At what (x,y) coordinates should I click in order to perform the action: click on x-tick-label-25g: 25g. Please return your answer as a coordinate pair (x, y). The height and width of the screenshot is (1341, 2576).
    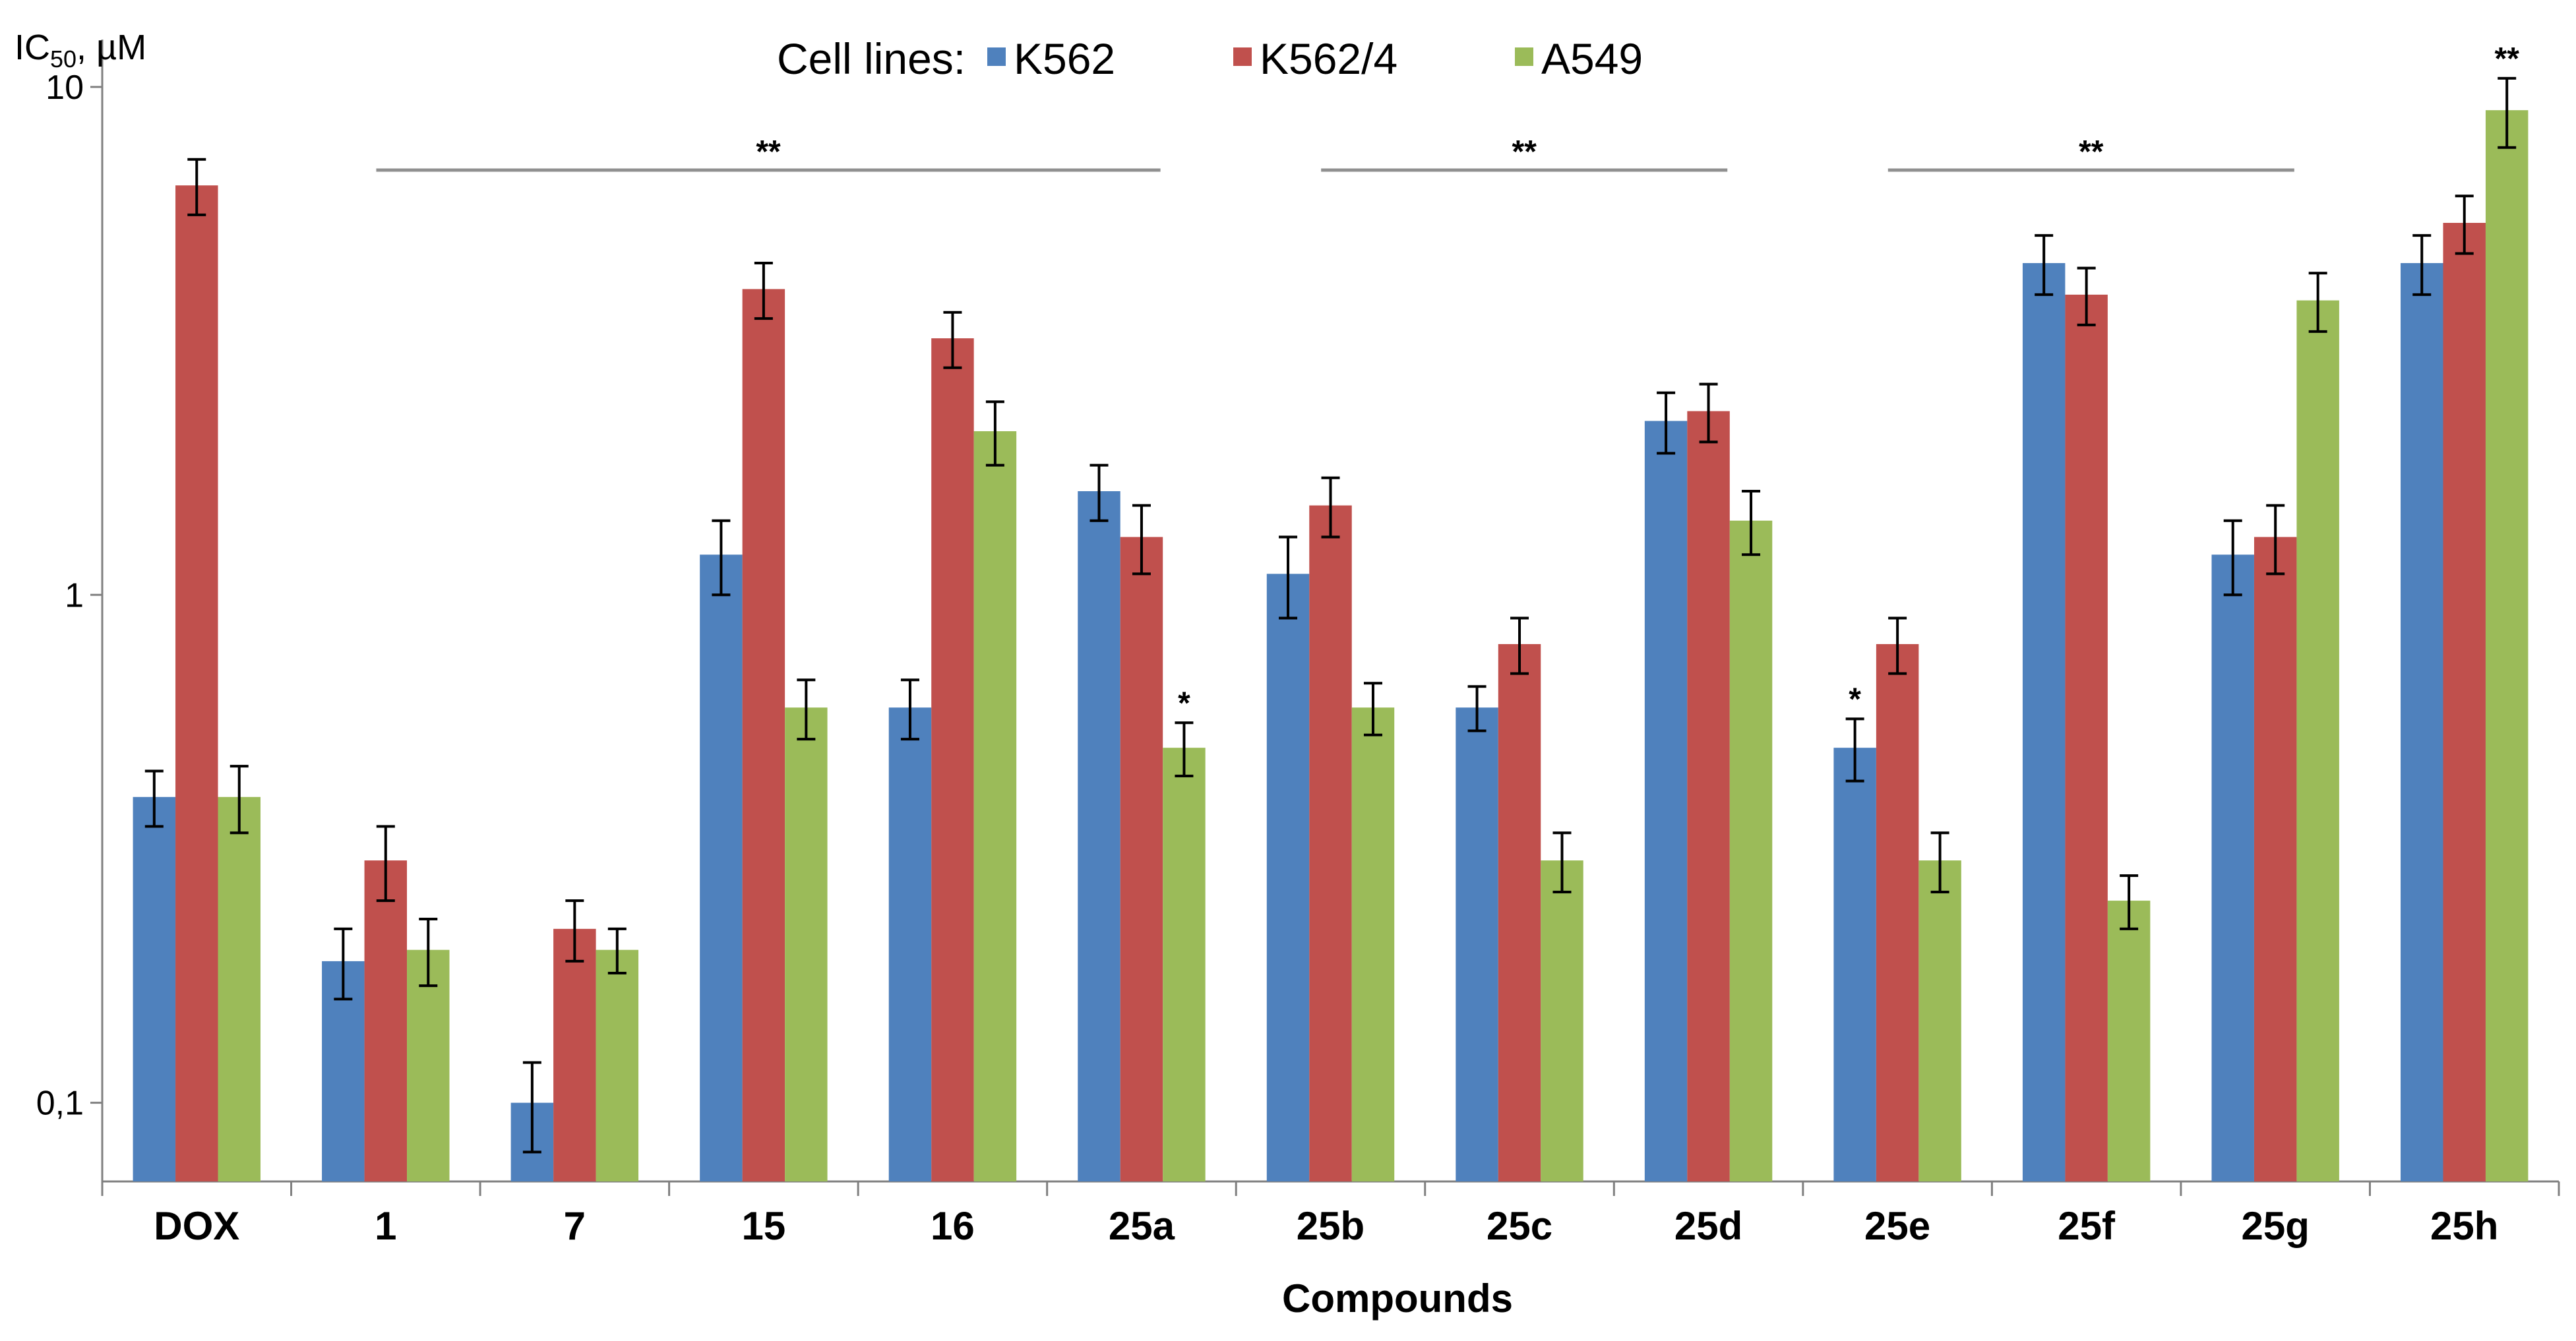
    Looking at the image, I should click on (2275, 1226).